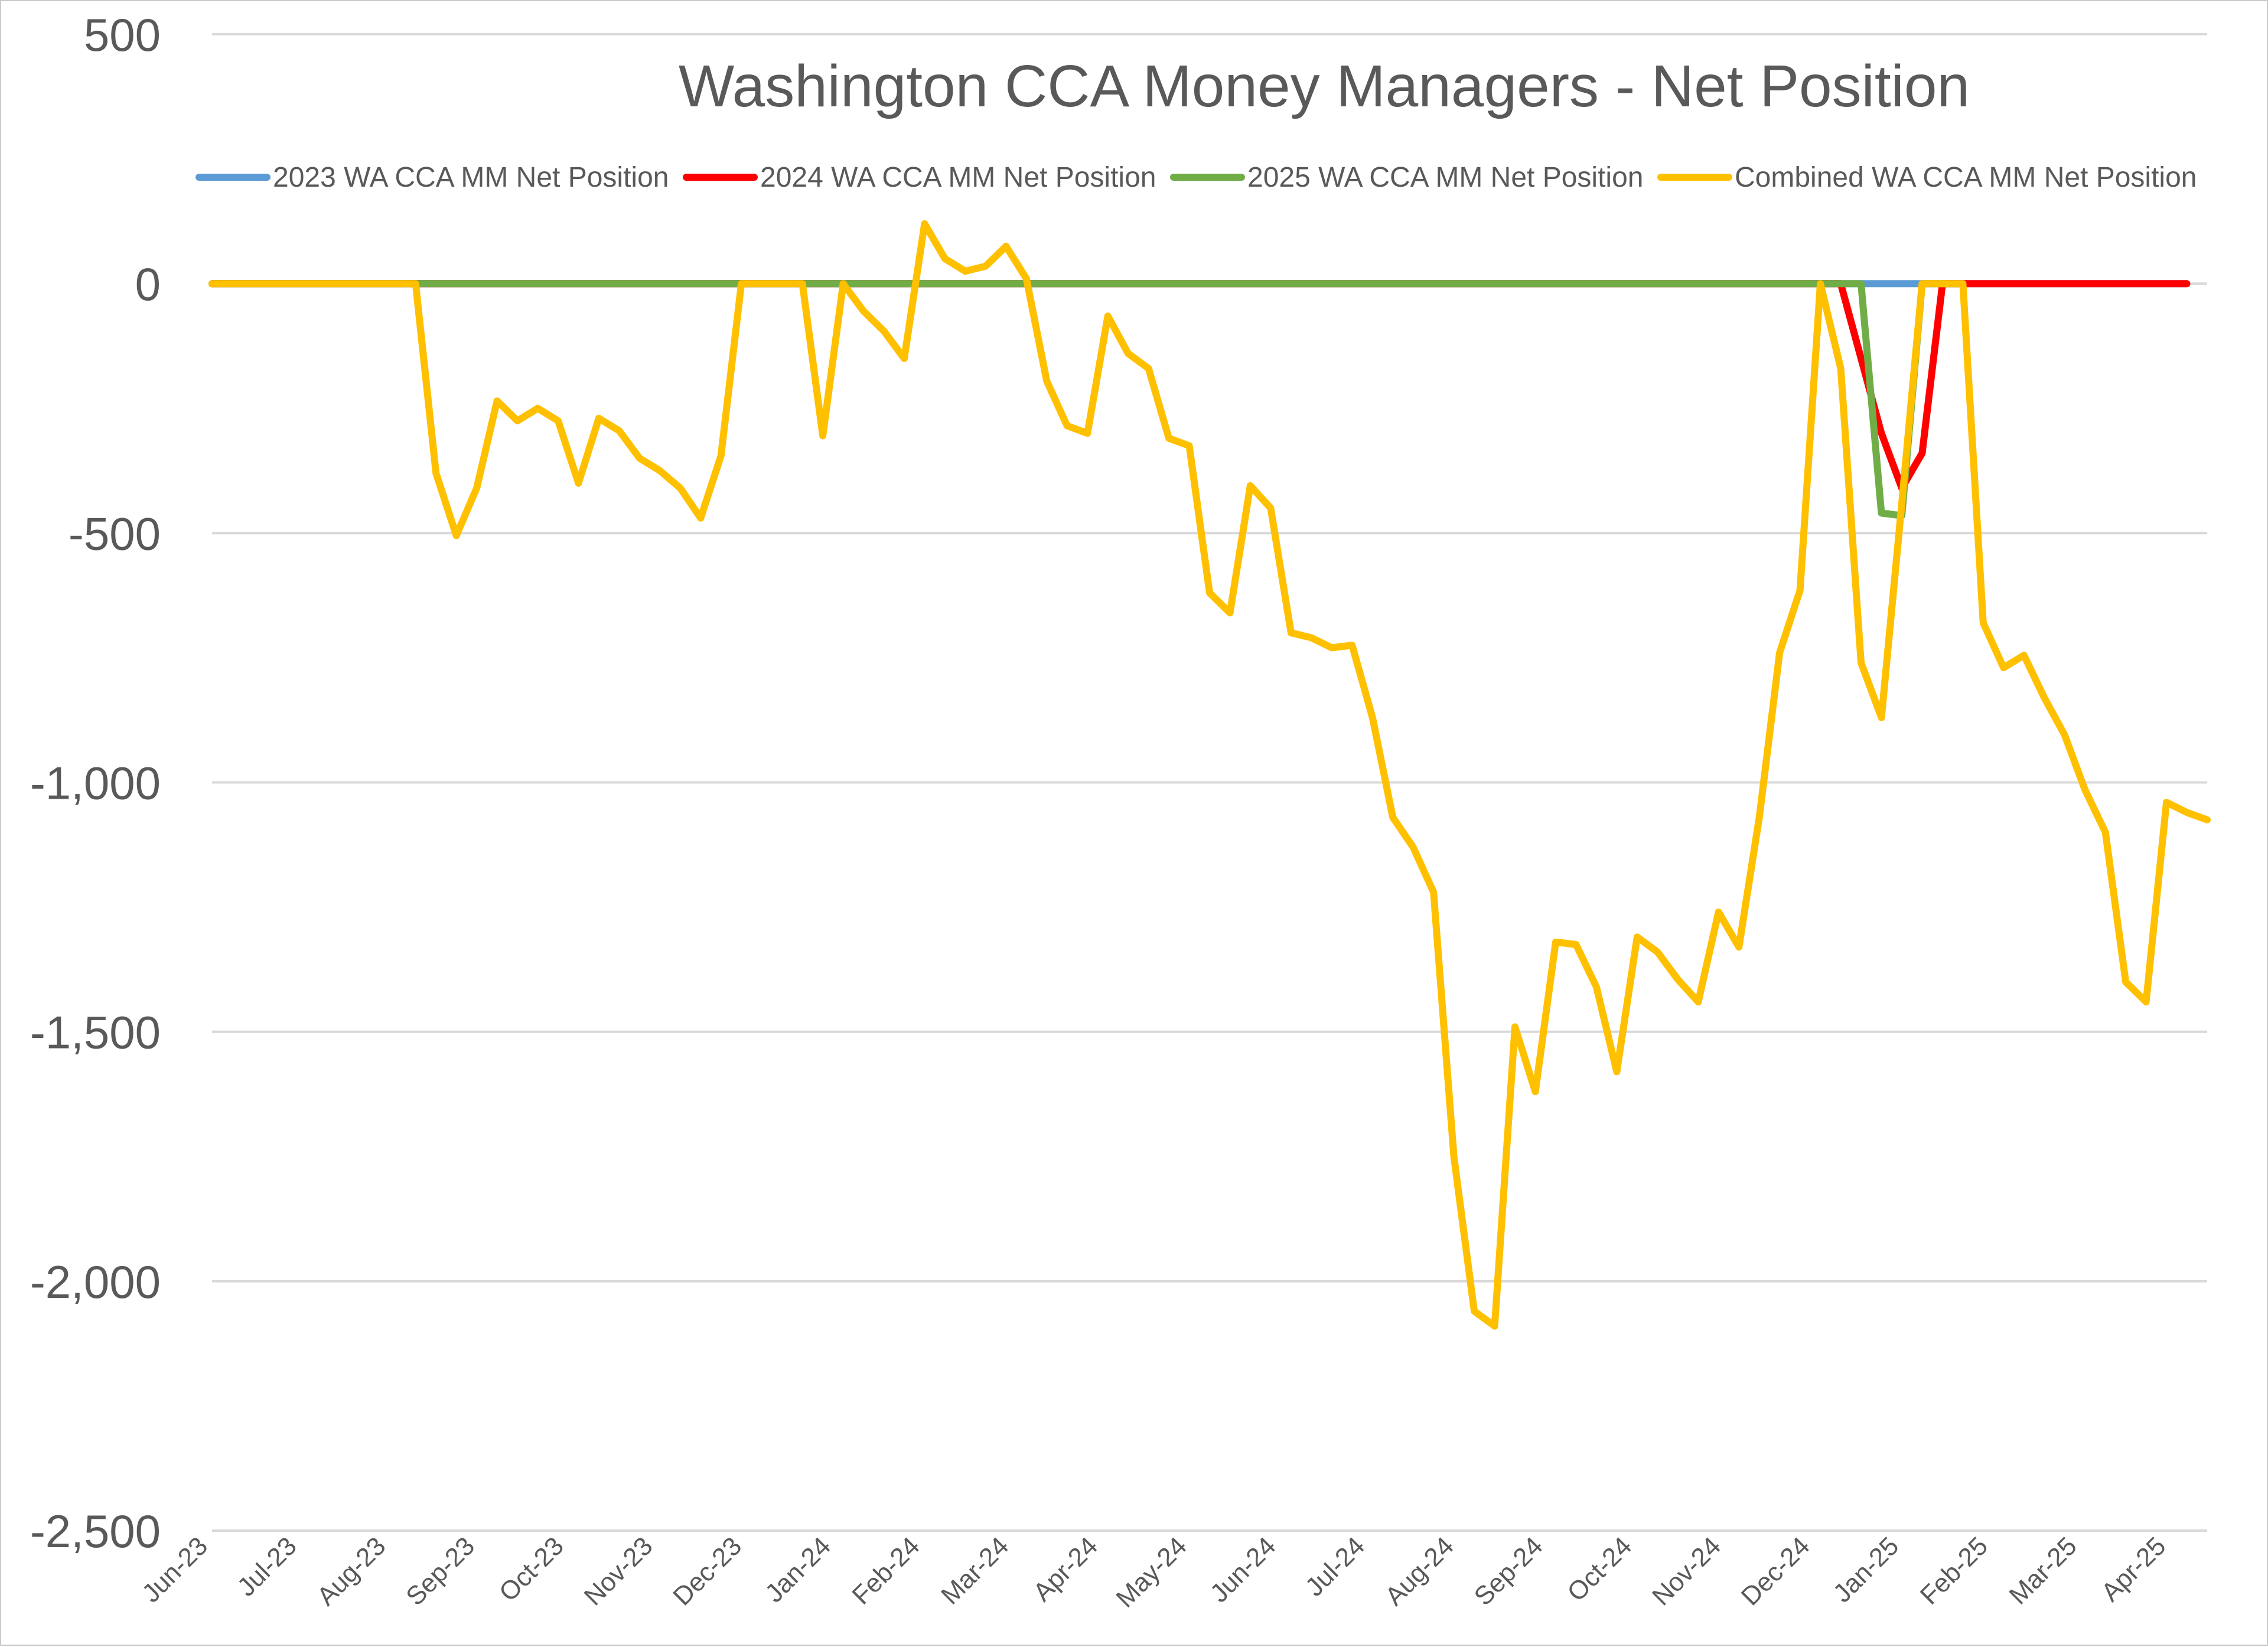 The width and height of the screenshot is (2268, 1647). I want to click on x-tick-label: Apr-24, so click(1065, 1569).